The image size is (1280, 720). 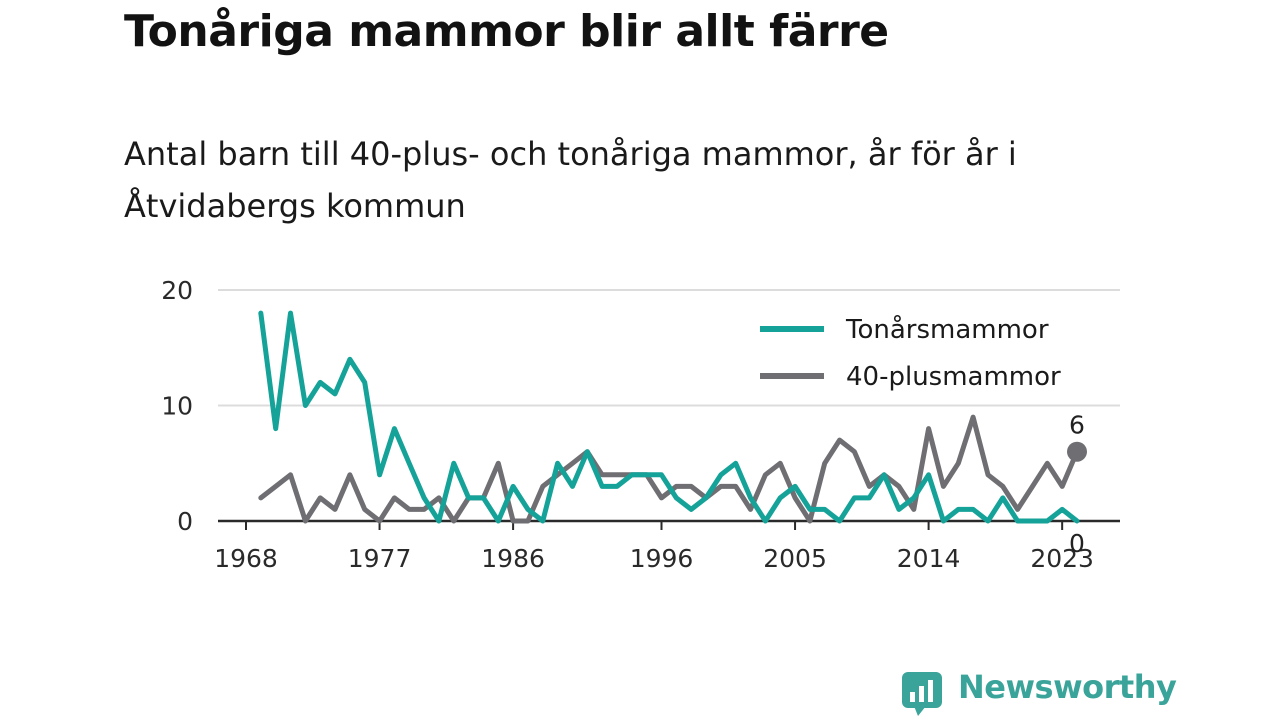 I want to click on x-tick-label: 1996, so click(x=662, y=558).